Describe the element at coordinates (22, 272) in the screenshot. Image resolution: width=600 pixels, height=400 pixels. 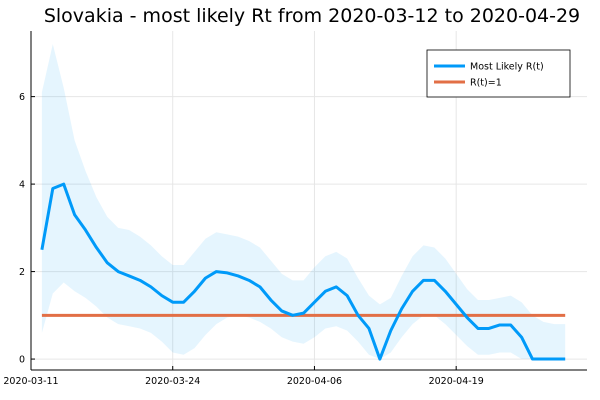
I see `y-tick-label: 2` at that location.